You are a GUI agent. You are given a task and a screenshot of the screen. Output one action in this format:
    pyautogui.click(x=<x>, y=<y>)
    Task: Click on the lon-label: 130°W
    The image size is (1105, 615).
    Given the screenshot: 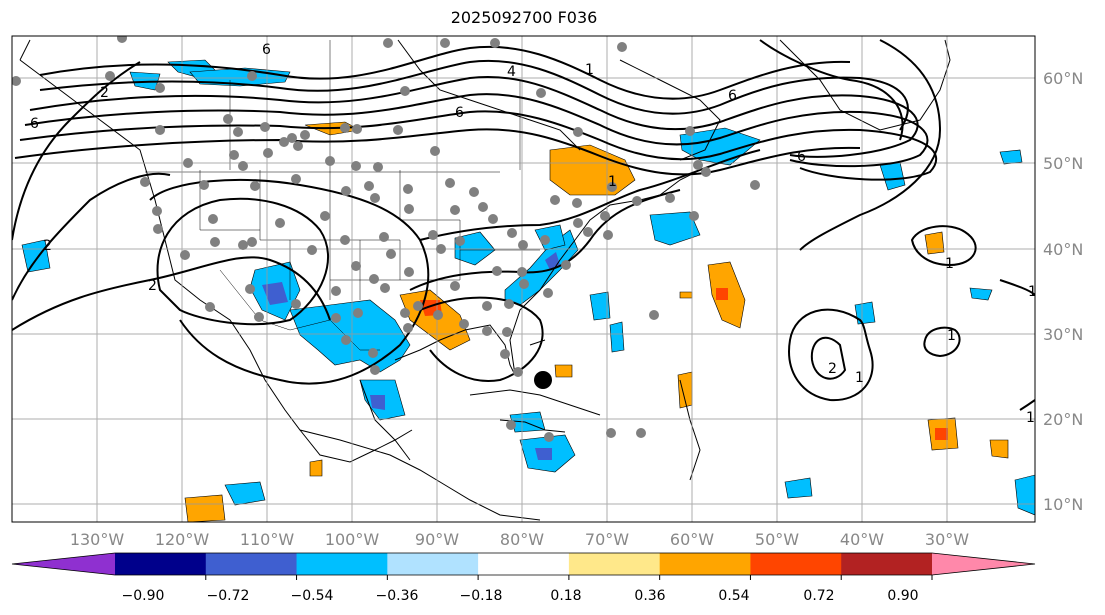 What is the action you would take?
    pyautogui.click(x=97, y=539)
    